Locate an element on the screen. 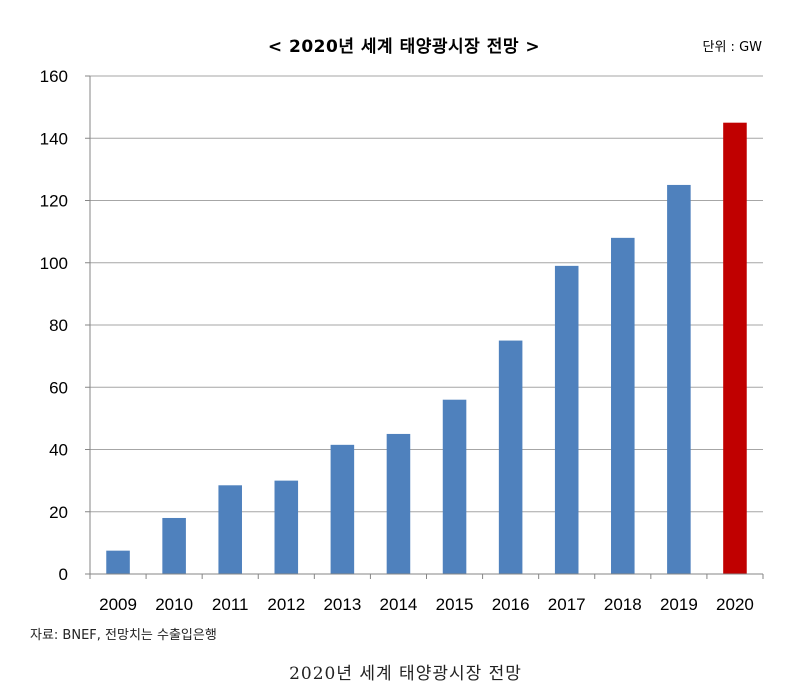 Image resolution: width=811 pixels, height=688 pixels. x-tick-label: 2009 is located at coordinates (118, 604).